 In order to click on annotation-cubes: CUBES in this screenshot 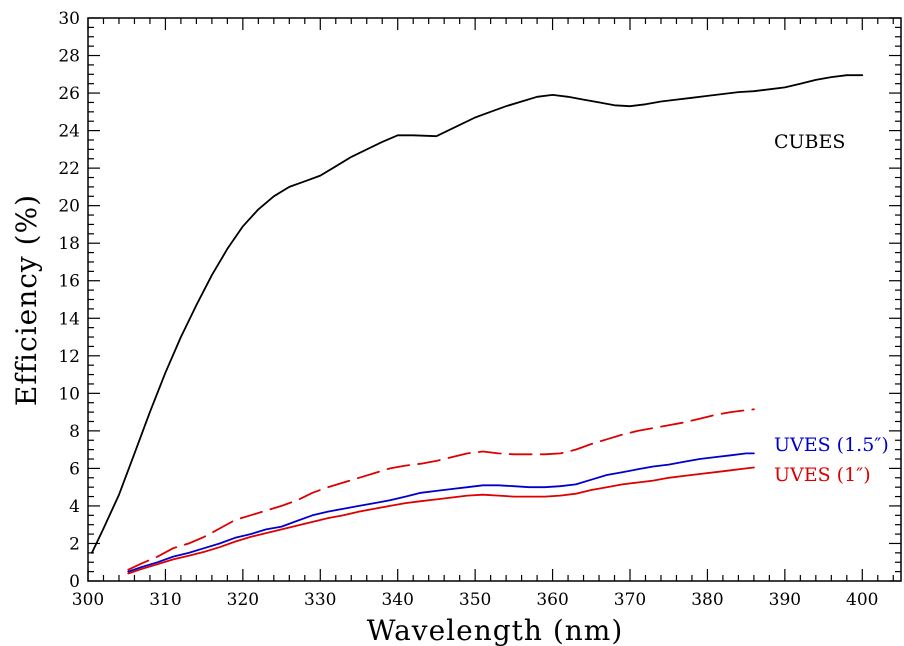, I will do `click(809, 142)`.